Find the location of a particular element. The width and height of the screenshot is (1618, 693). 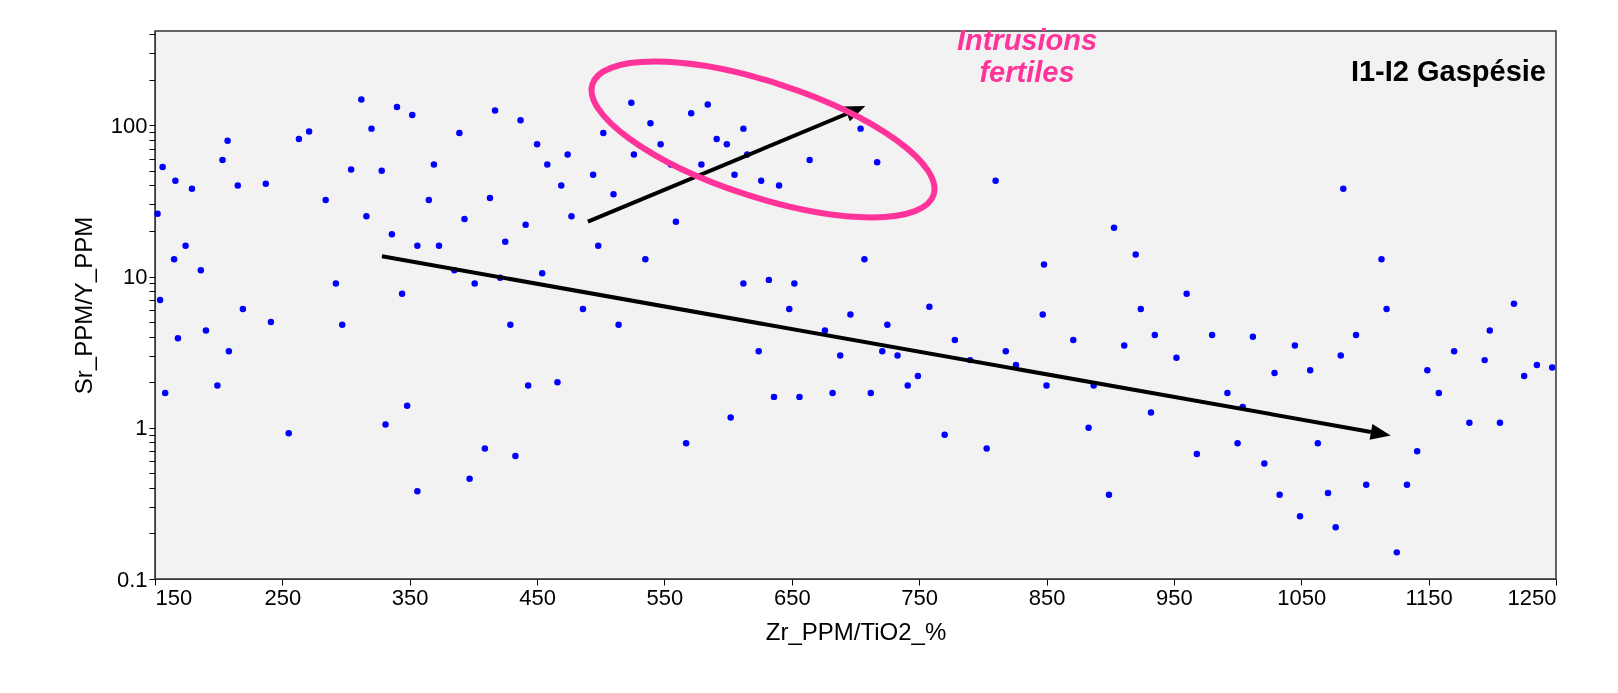

x-tick-label: 250 is located at coordinates (283, 597).